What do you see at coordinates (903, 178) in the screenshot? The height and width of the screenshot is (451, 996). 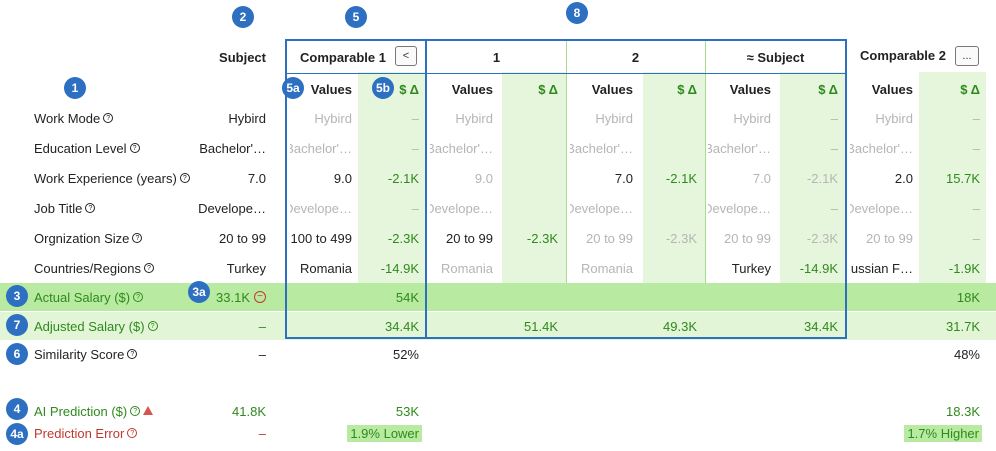 I see `c2-value: 2.0` at bounding box center [903, 178].